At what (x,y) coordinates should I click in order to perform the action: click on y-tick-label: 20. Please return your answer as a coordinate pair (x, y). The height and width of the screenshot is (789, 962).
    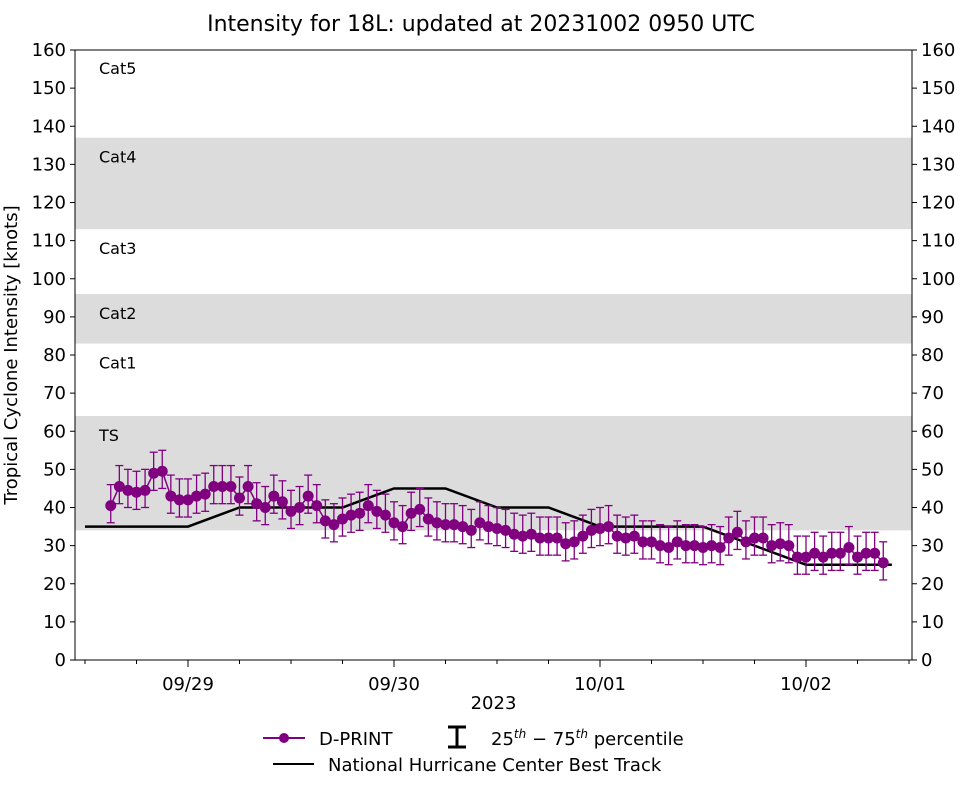
    Looking at the image, I should click on (54, 584).